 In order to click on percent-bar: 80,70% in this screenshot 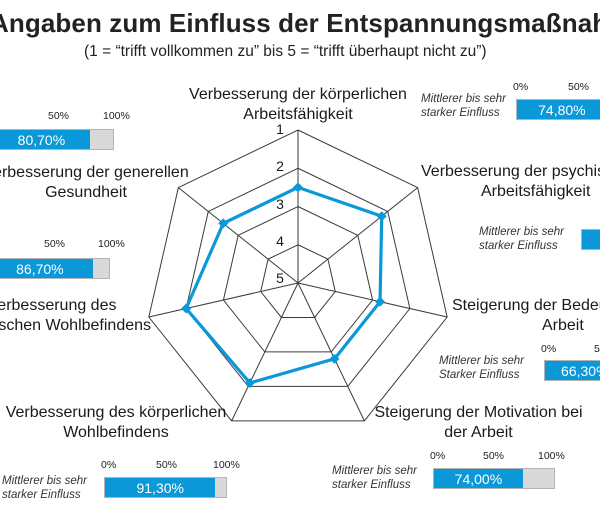, I will do `click(57, 139)`.